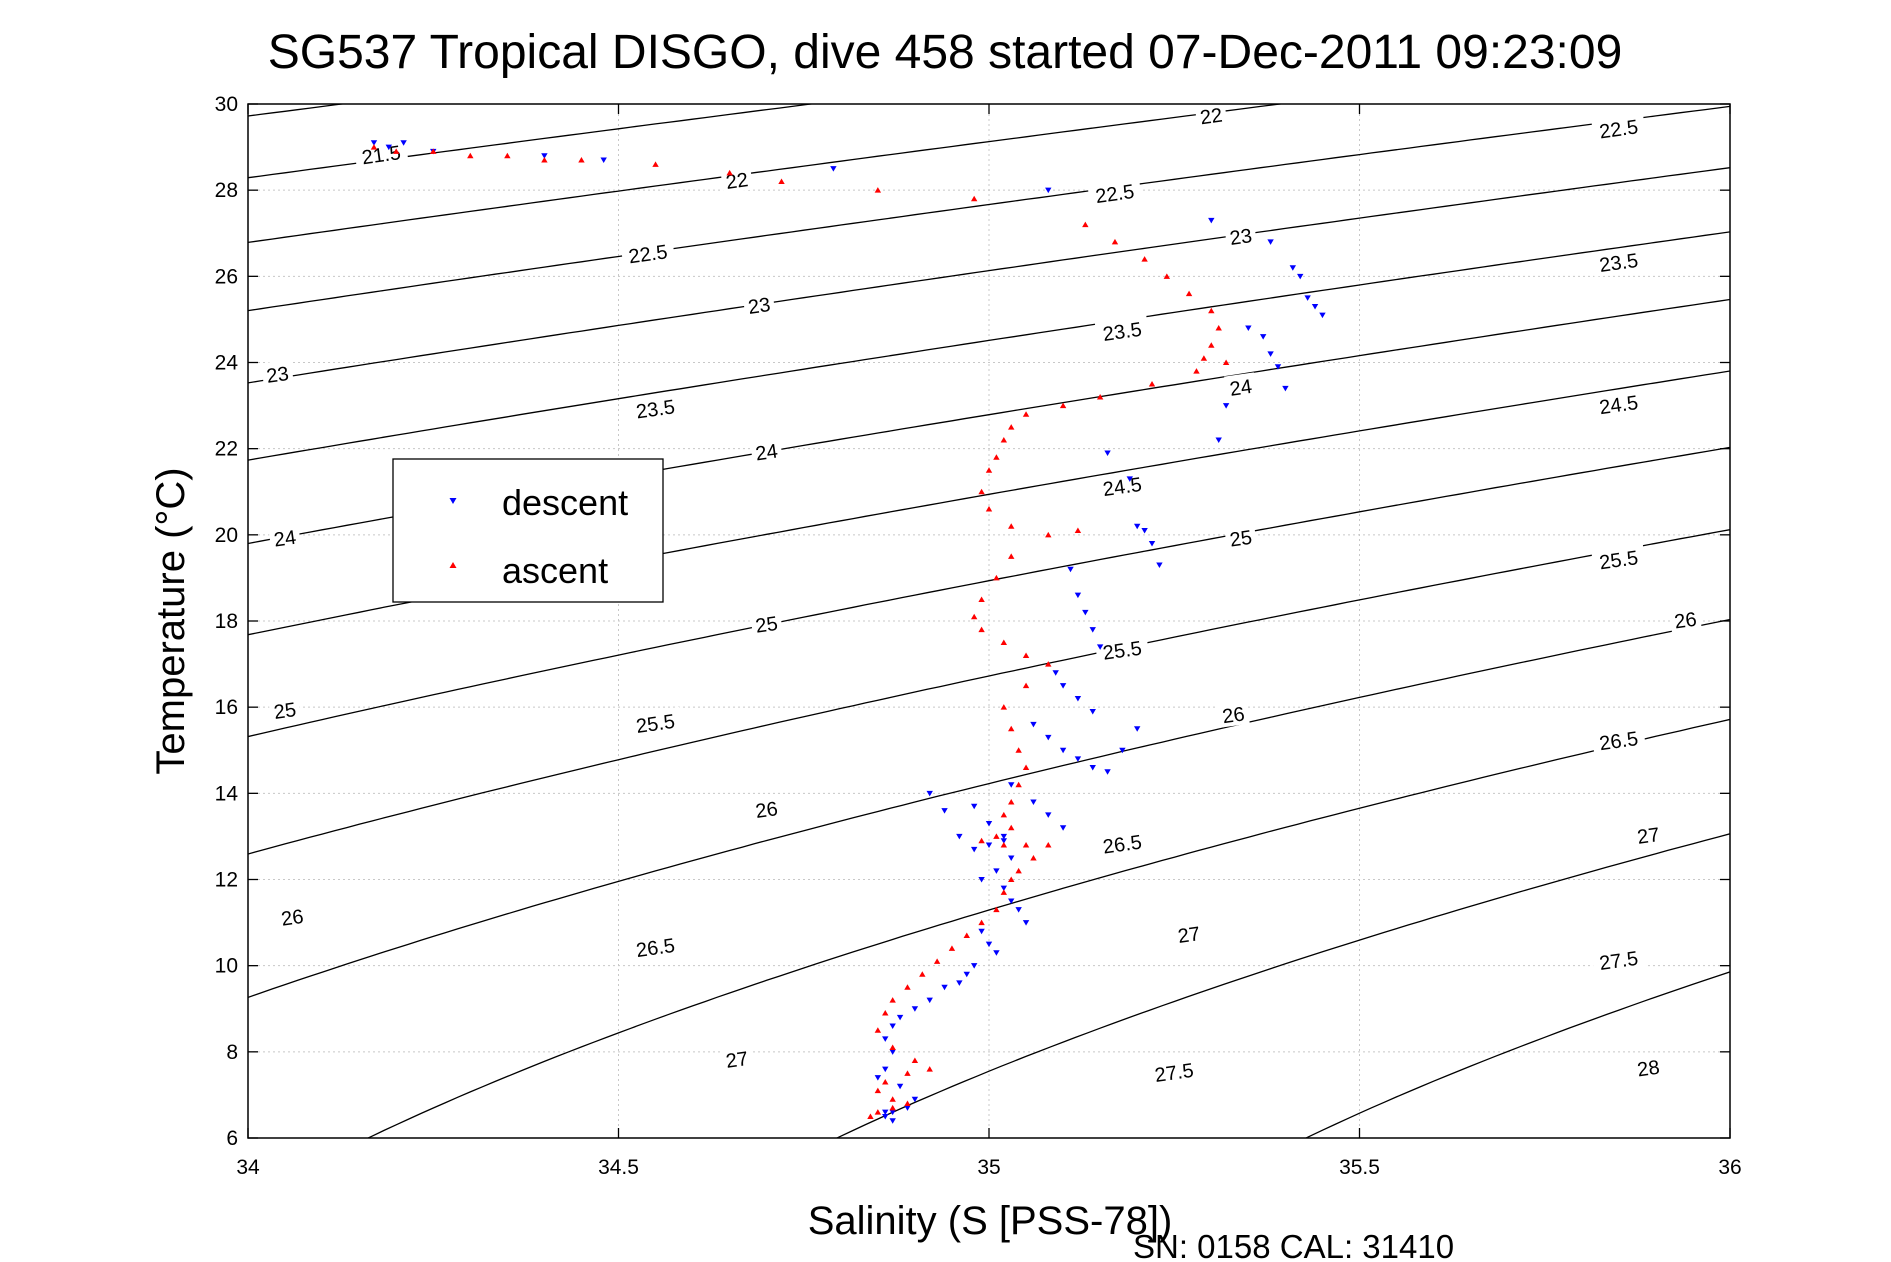 The width and height of the screenshot is (1891, 1262). I want to click on y-tick-label: 26, so click(226, 276).